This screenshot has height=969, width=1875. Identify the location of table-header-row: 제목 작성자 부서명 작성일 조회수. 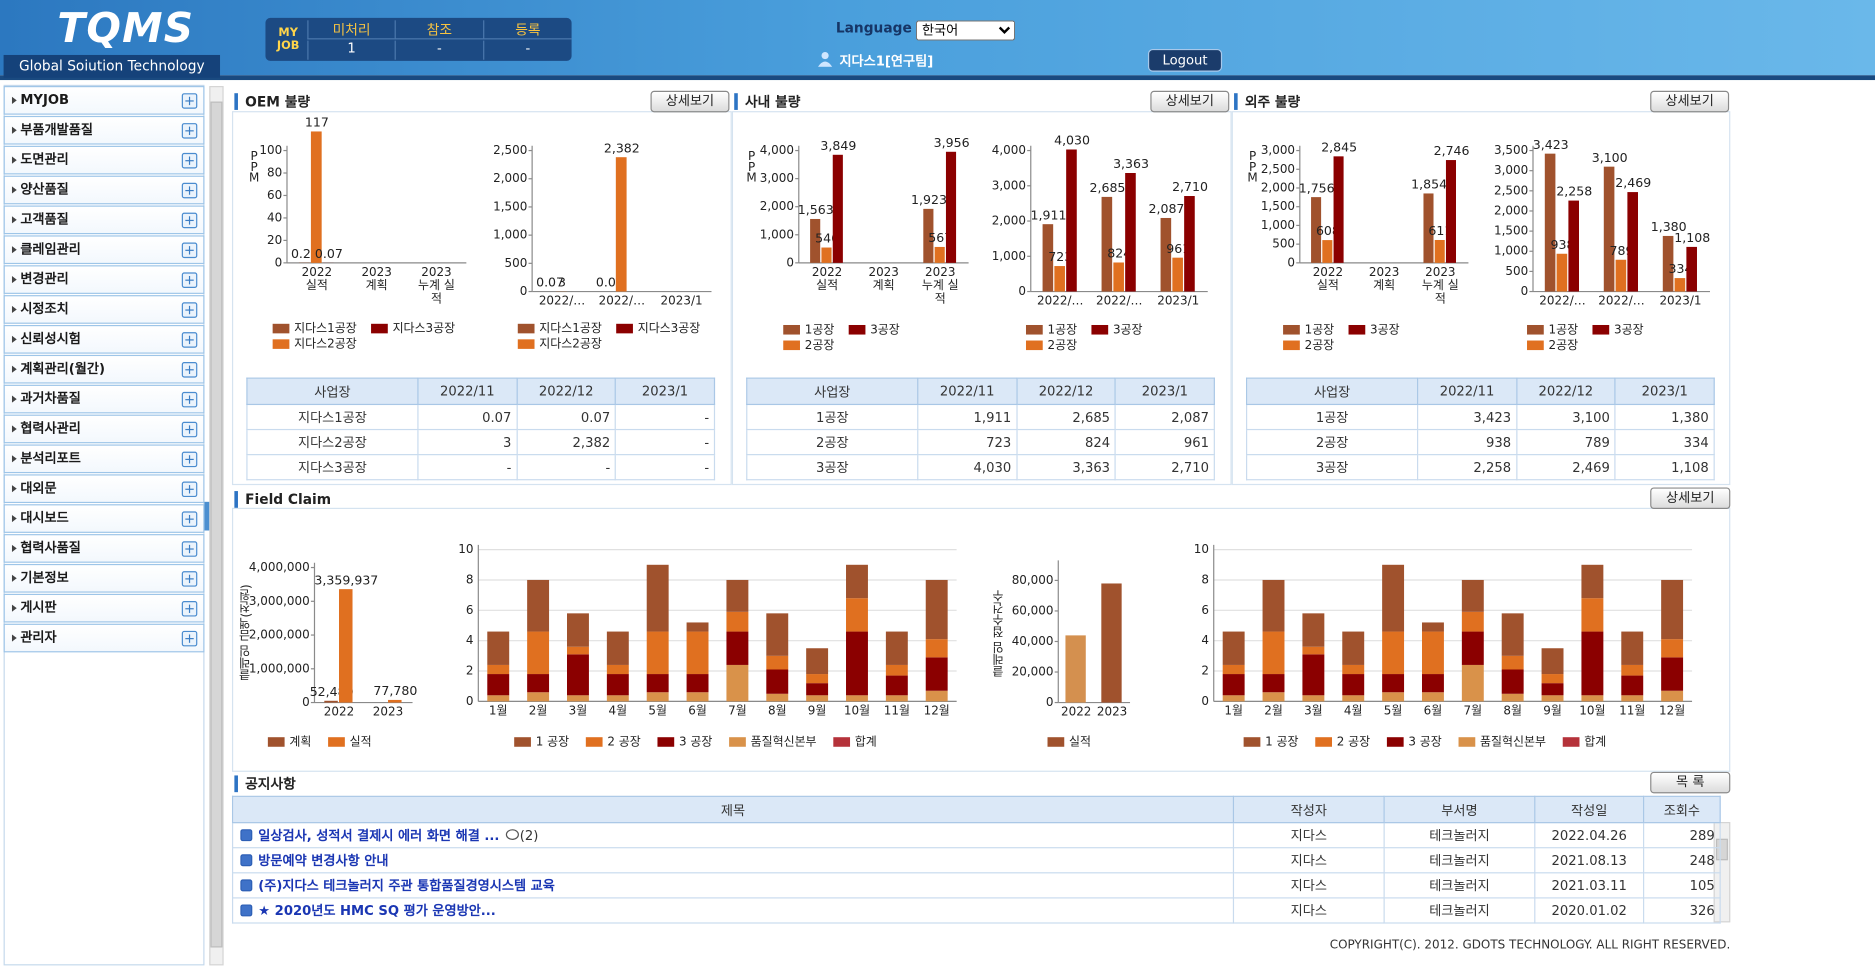
(976, 809).